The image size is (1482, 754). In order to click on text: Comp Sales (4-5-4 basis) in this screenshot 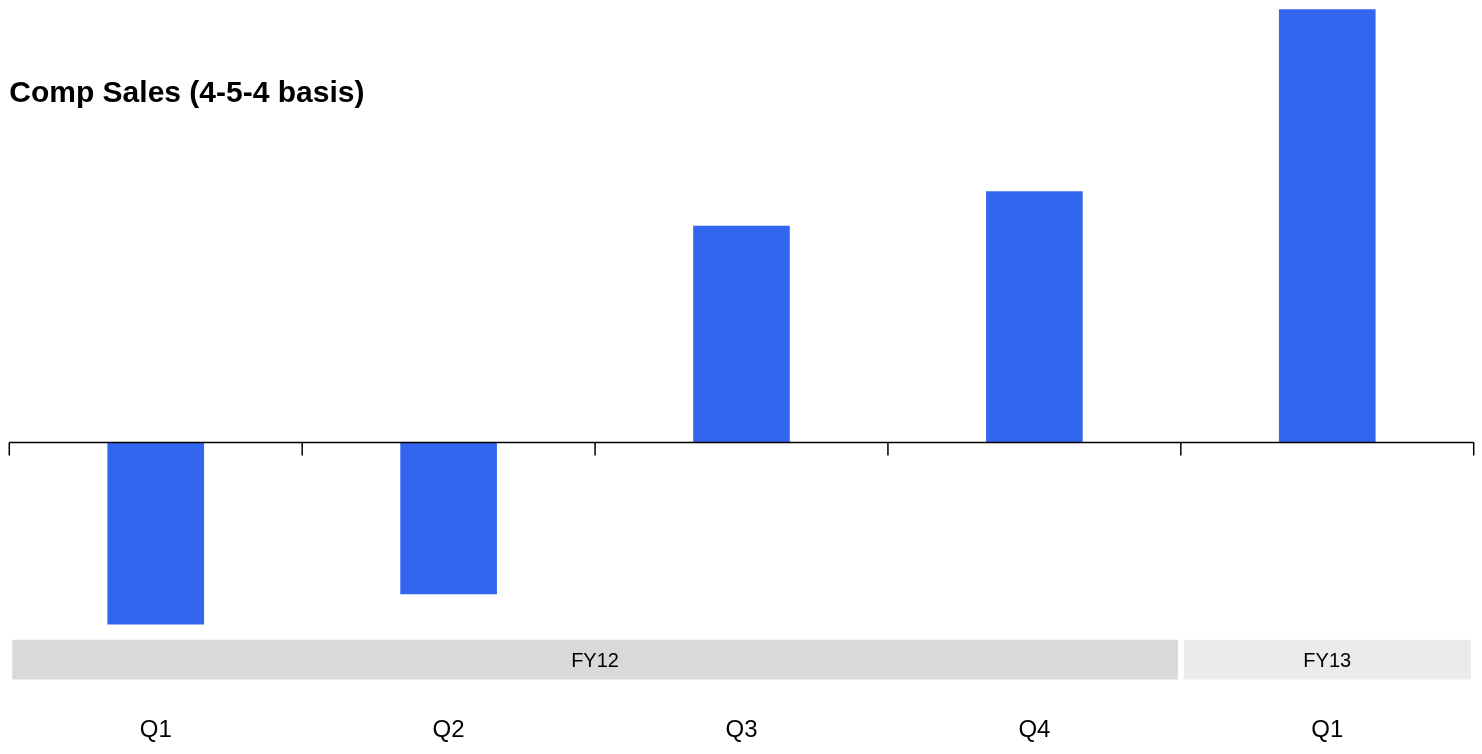, I will do `click(187, 91)`.